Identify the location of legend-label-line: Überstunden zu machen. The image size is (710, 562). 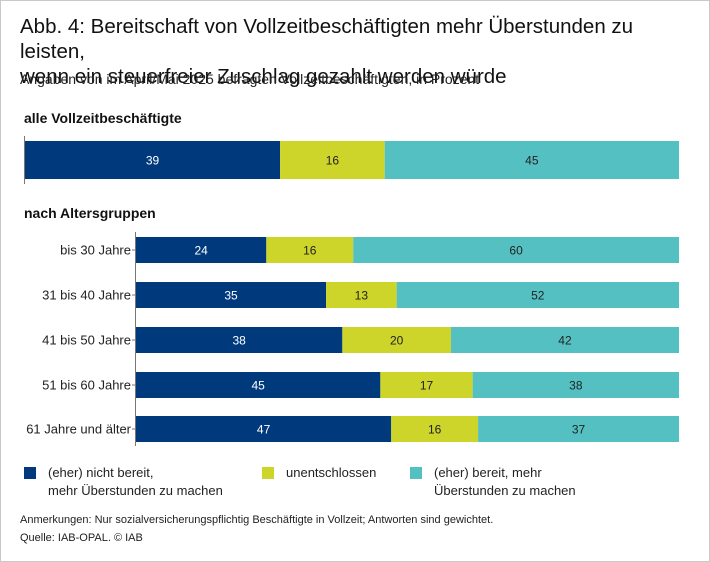
(505, 490).